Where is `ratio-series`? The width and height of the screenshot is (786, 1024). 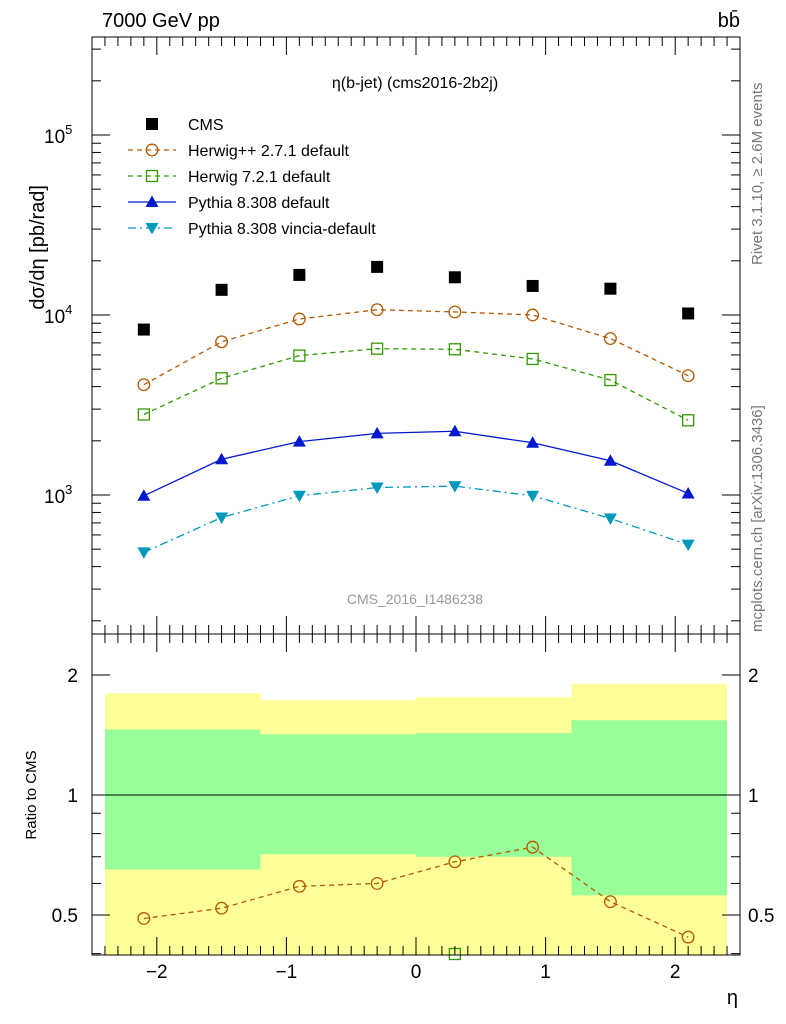
ratio-series is located at coordinates (416, 900).